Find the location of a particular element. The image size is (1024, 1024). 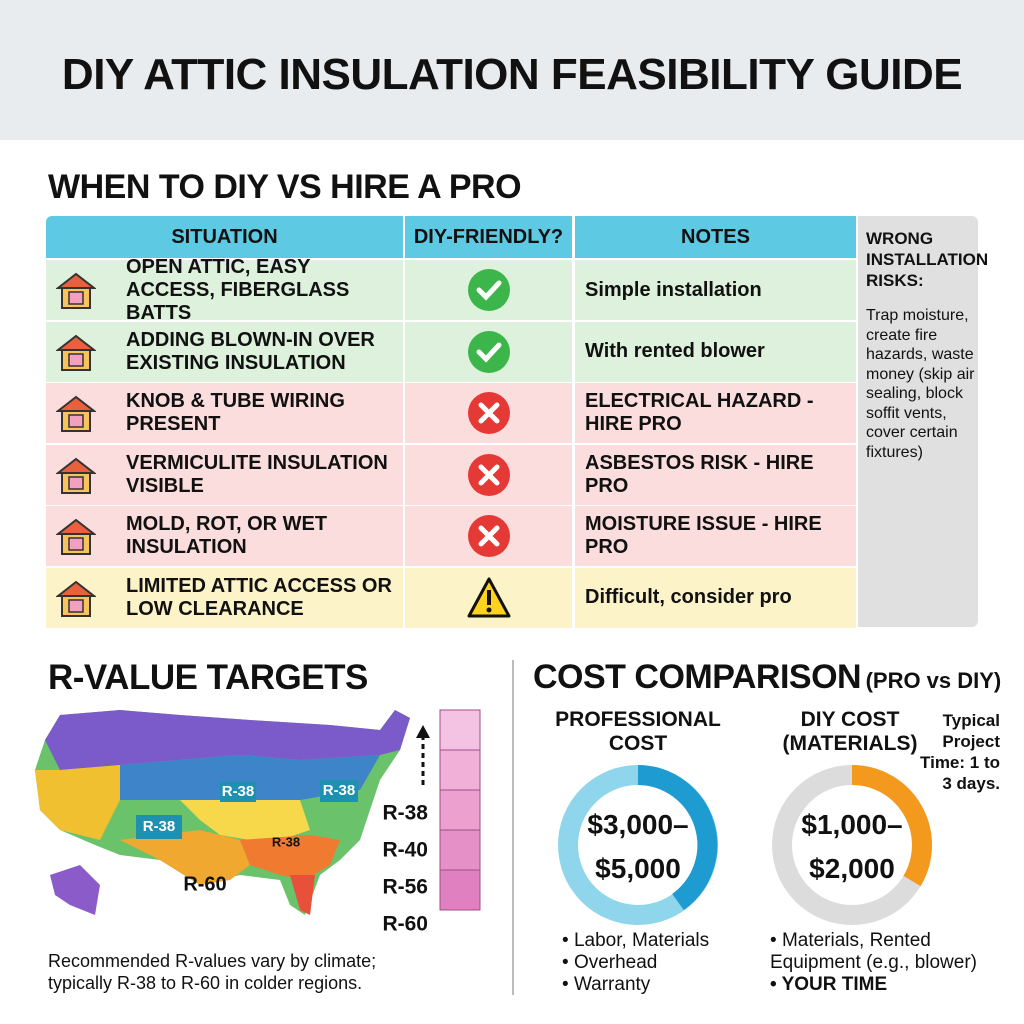

cost-item: YOUR TIME is located at coordinates (885, 985).